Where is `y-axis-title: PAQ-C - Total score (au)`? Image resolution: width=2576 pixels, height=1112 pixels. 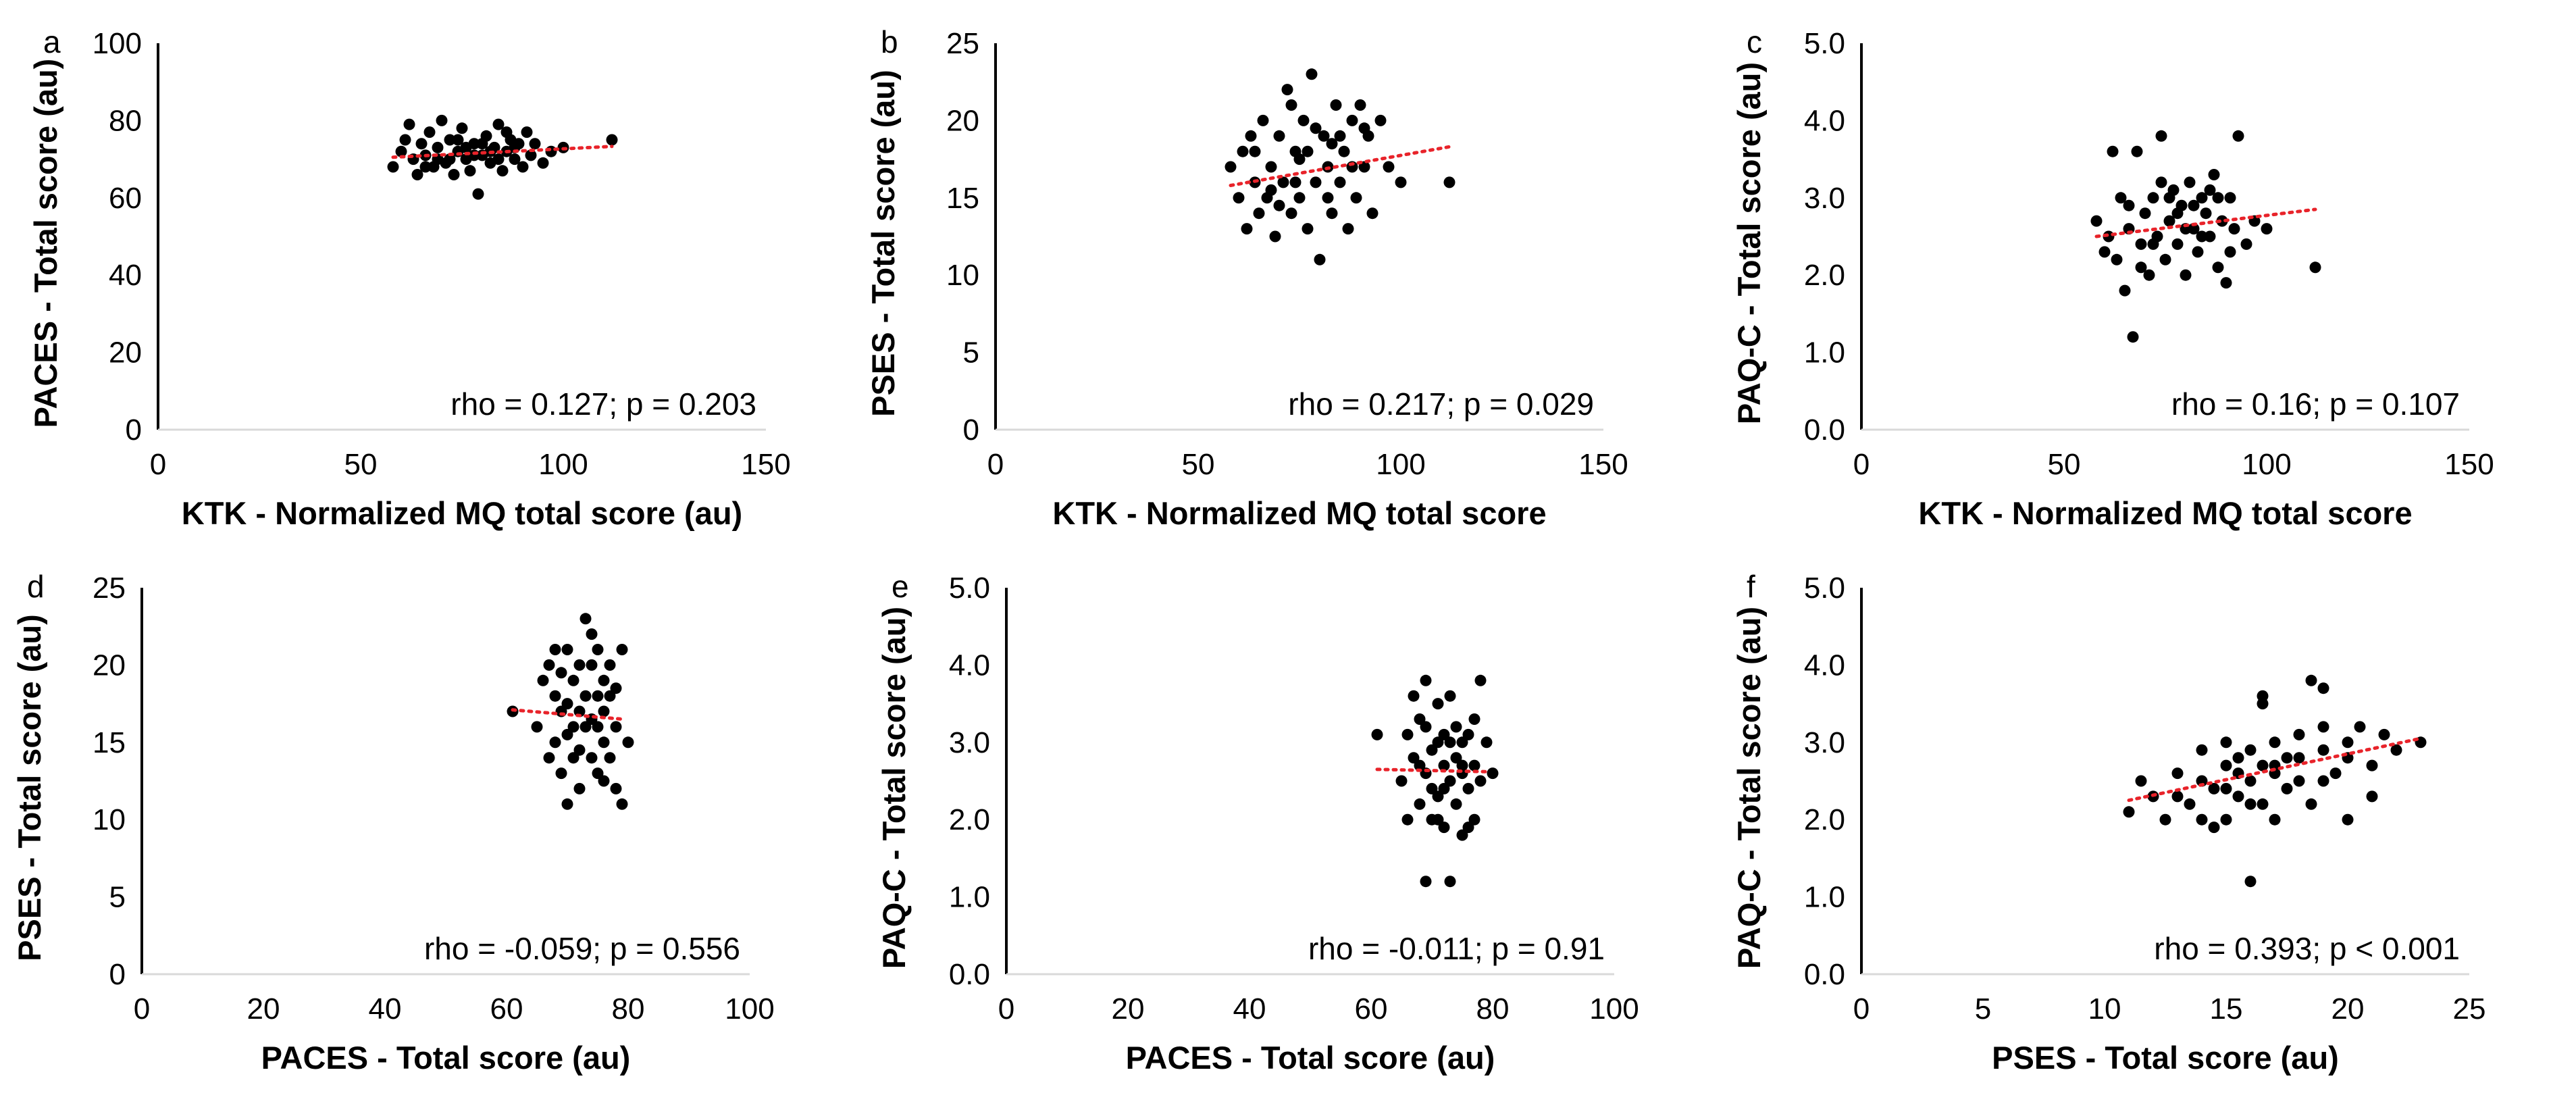 y-axis-title: PAQ-C - Total score (au) is located at coordinates (894, 788).